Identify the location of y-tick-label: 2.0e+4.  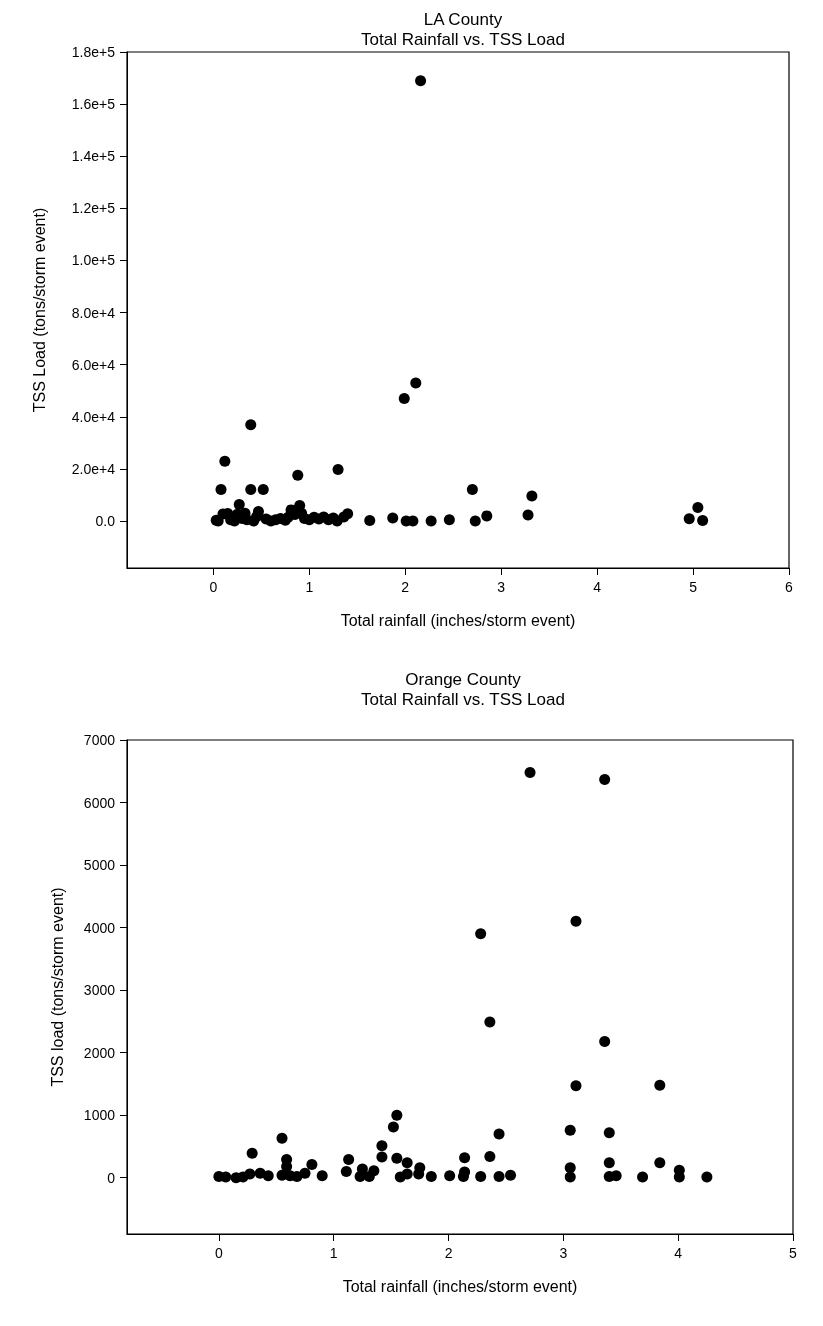
(93, 468).